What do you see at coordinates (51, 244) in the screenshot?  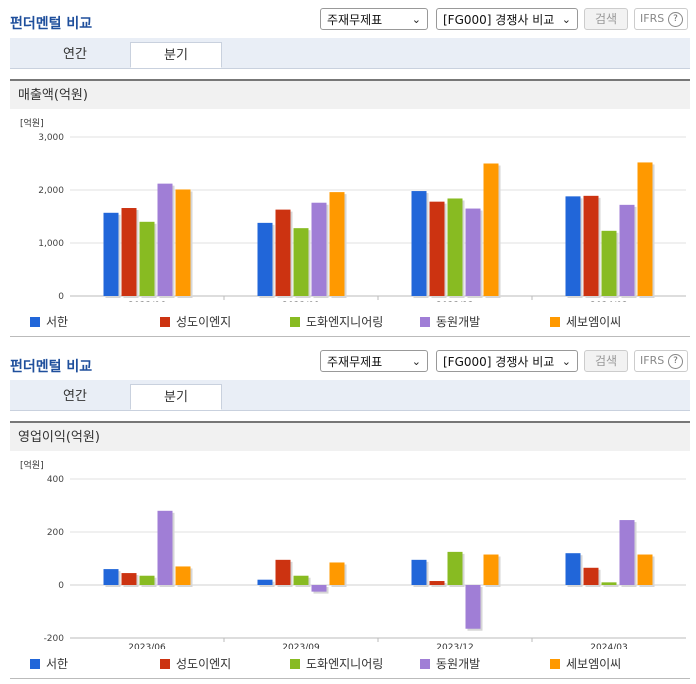 I see `y-tick-label: 1,000` at bounding box center [51, 244].